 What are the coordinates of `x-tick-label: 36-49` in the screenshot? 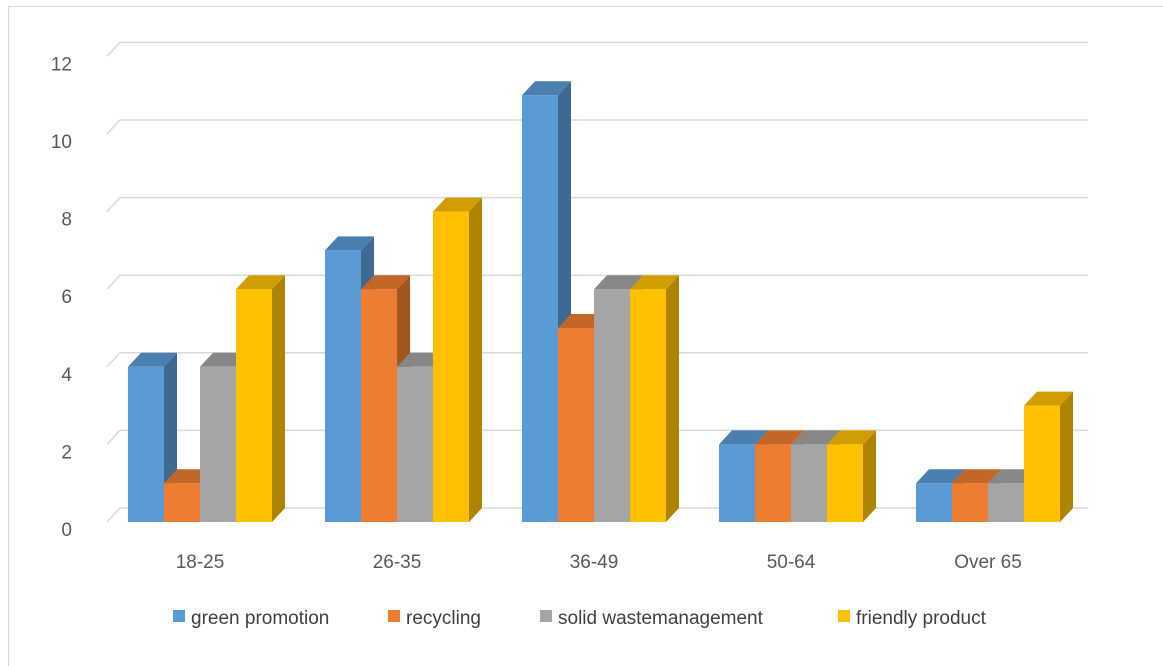 It's located at (594, 562).